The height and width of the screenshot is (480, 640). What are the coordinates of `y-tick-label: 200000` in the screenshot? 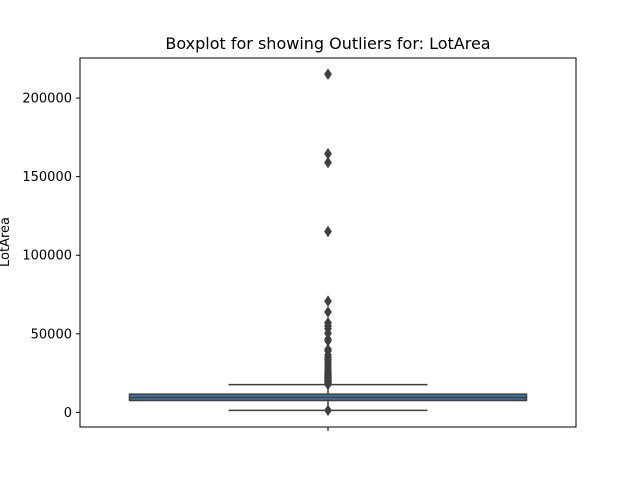 It's located at (47, 99).